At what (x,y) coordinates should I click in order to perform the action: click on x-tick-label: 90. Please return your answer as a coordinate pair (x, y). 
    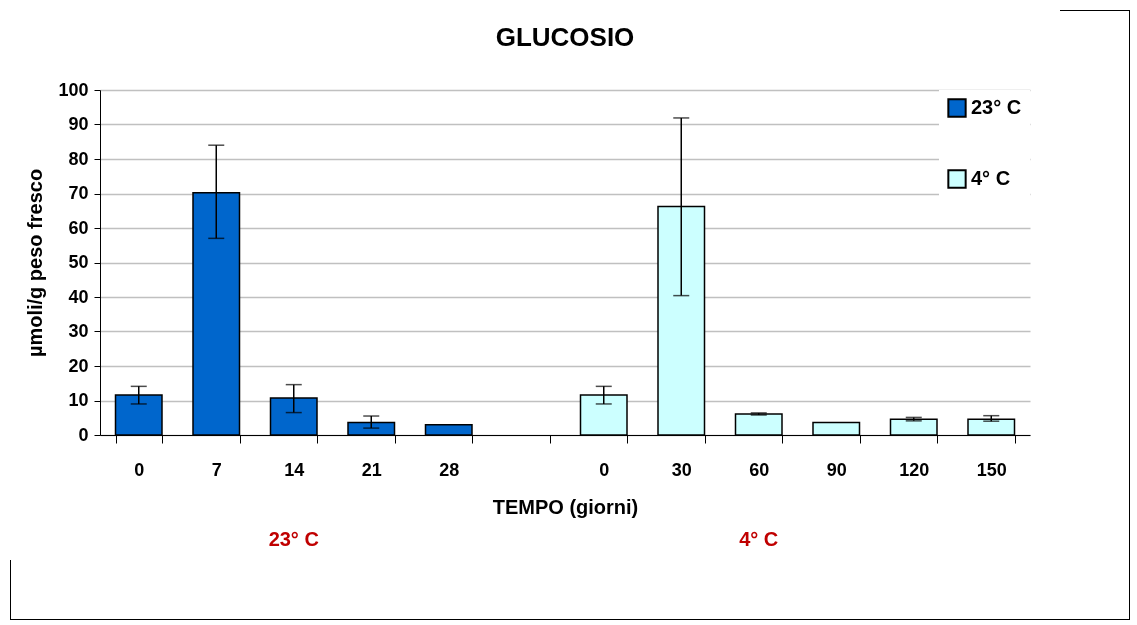
    Looking at the image, I should click on (836, 469).